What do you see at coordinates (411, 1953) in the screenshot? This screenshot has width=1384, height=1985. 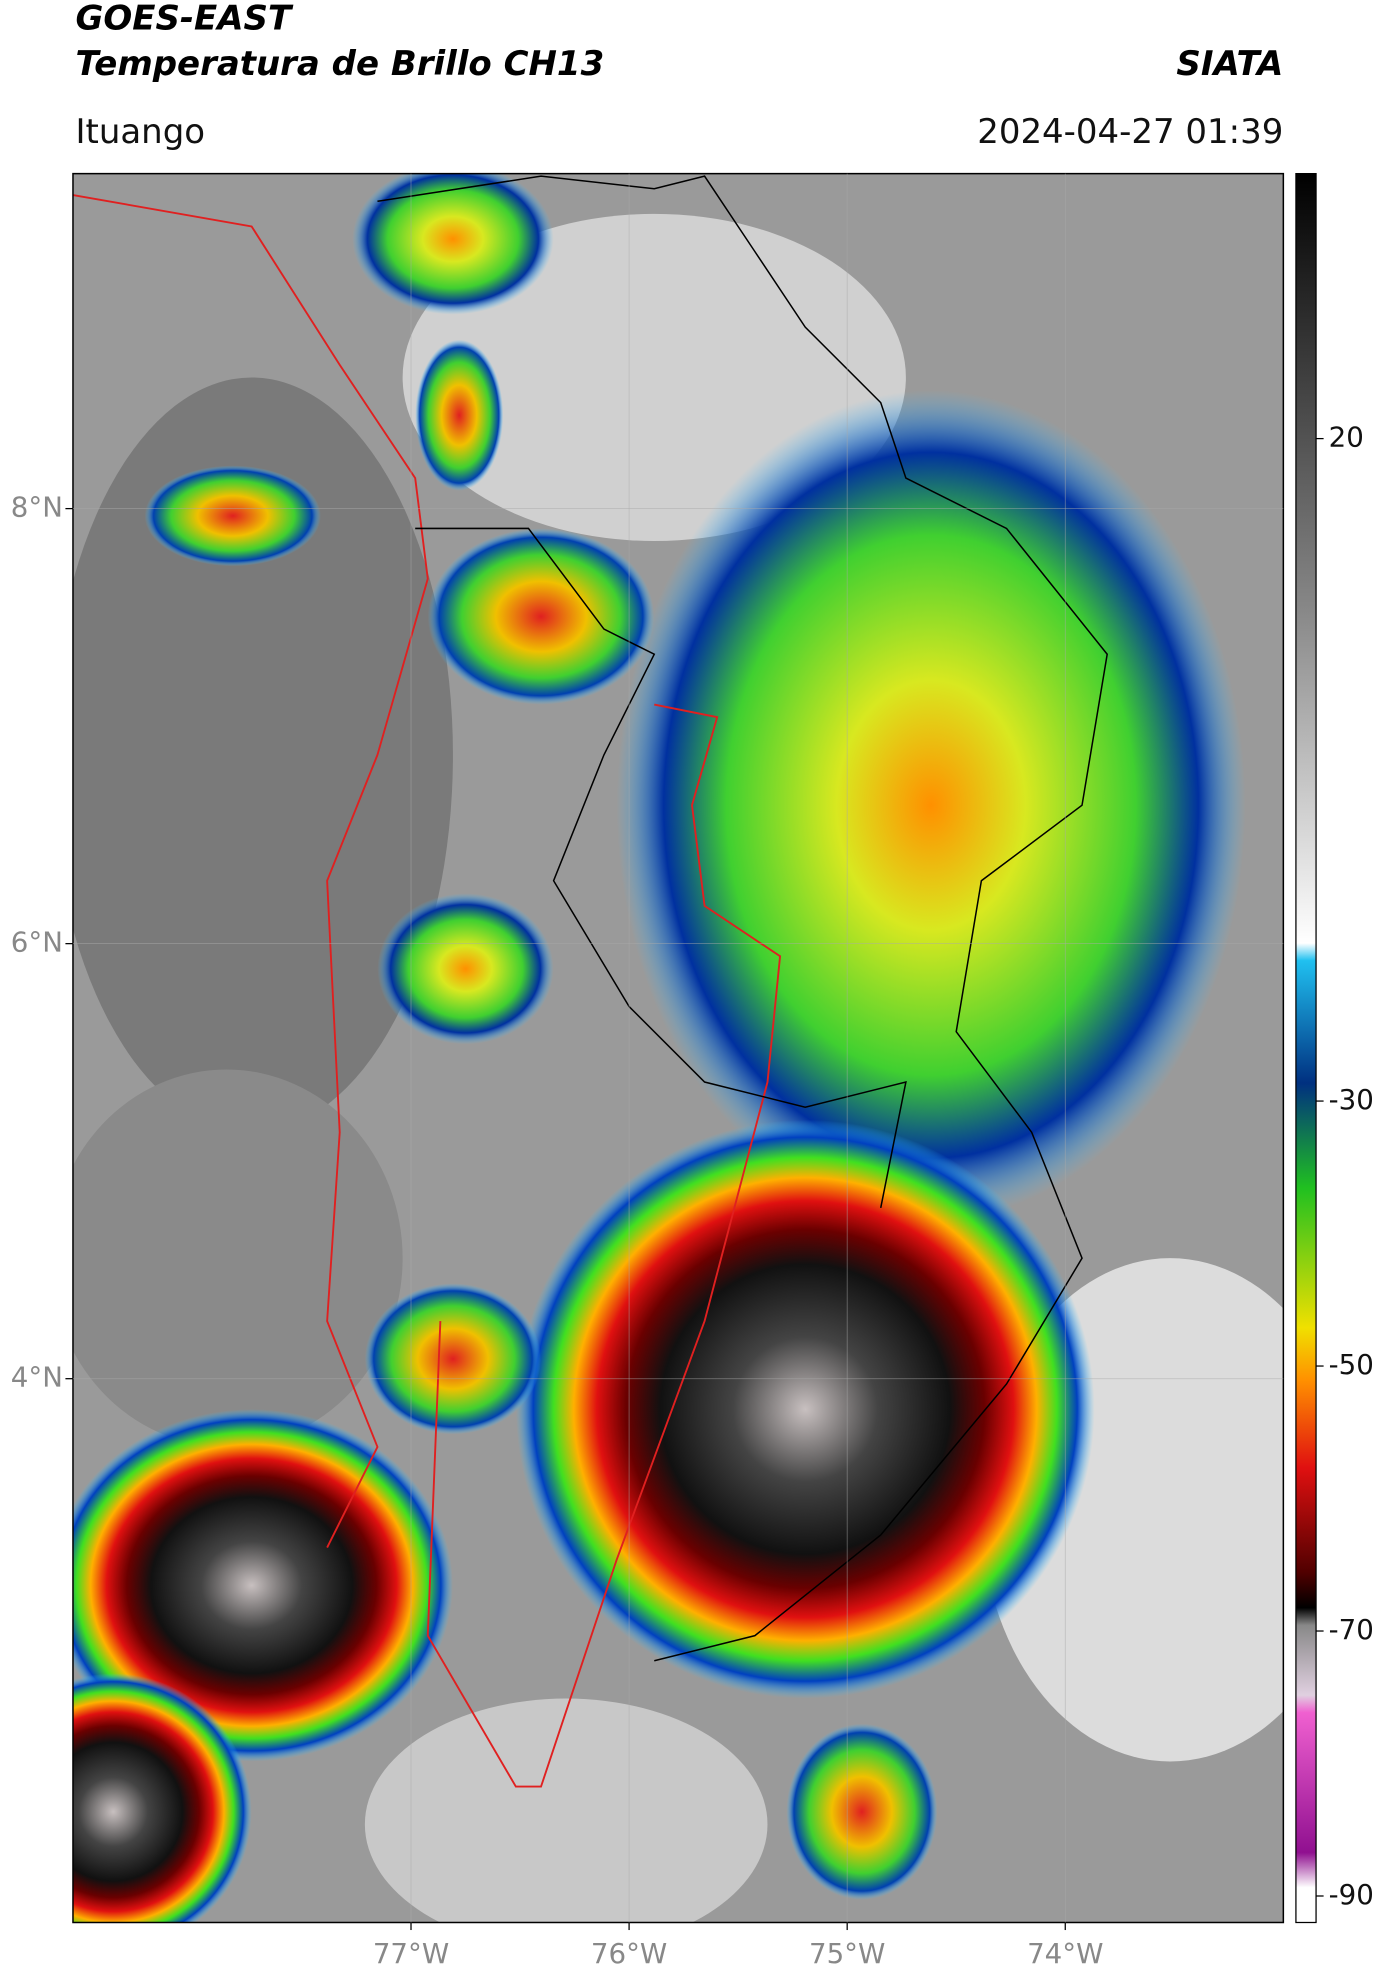 I see `x-tick-label: 77°W` at bounding box center [411, 1953].